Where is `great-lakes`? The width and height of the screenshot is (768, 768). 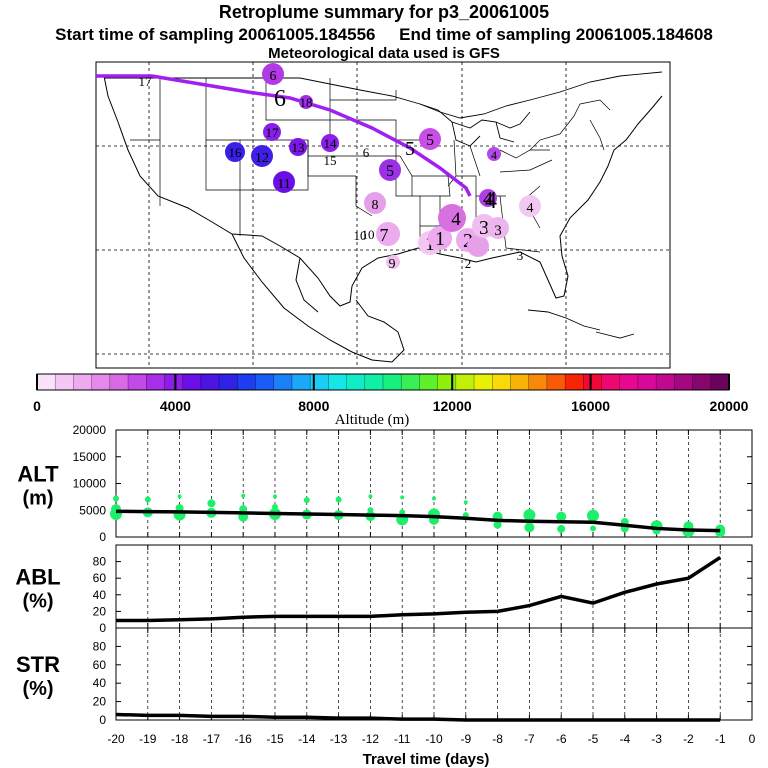
great-lakes is located at coordinates (475, 125).